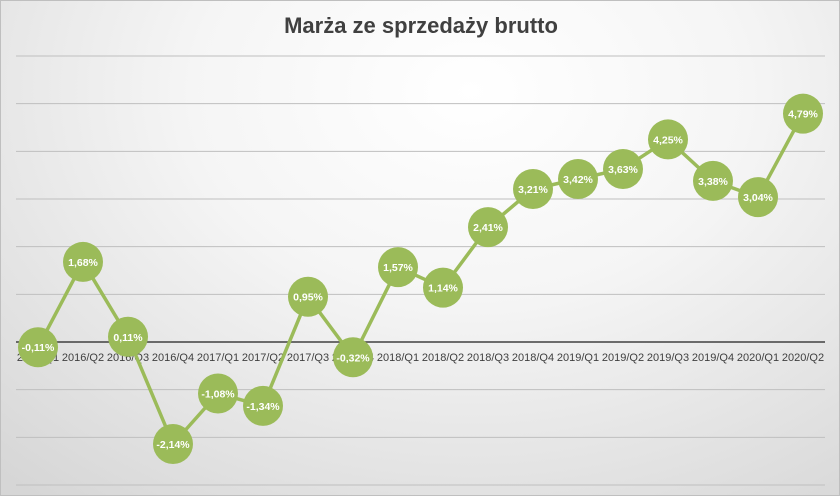 This screenshot has width=840, height=497. I want to click on data-label: 3,04%, so click(758, 198).